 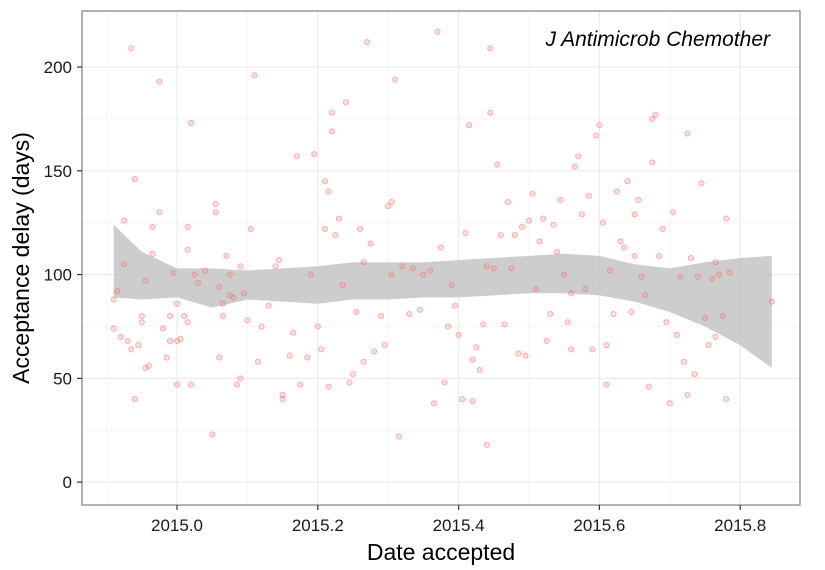 I want to click on y-tick-label: 150, so click(x=58, y=171).